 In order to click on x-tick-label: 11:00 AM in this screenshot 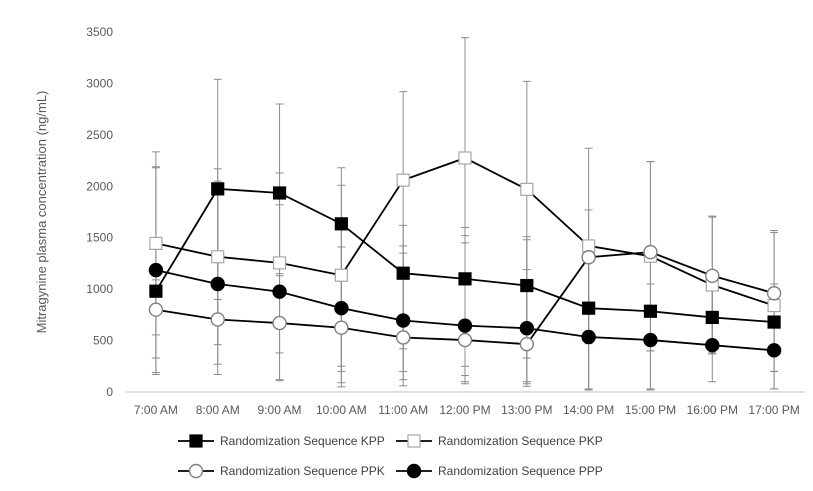, I will do `click(403, 410)`.